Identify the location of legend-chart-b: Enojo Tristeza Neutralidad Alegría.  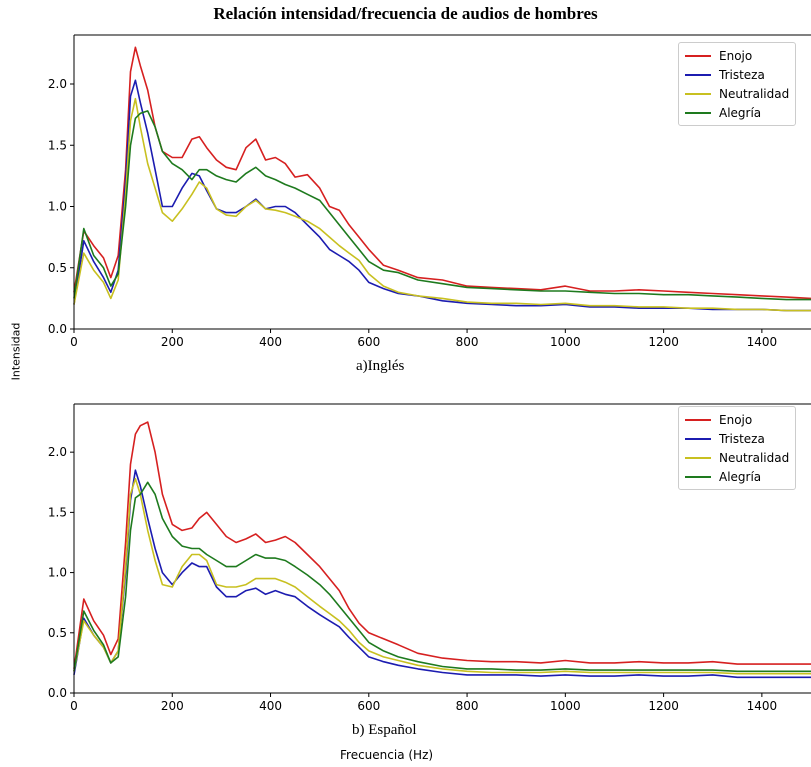
(737, 448).